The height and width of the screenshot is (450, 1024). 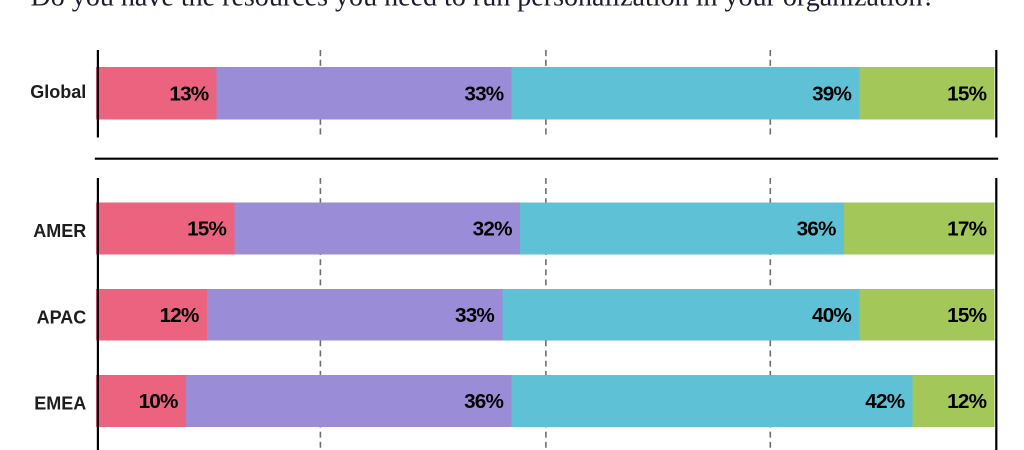 What do you see at coordinates (59, 231) in the screenshot?
I see `svg-text: AMER` at bounding box center [59, 231].